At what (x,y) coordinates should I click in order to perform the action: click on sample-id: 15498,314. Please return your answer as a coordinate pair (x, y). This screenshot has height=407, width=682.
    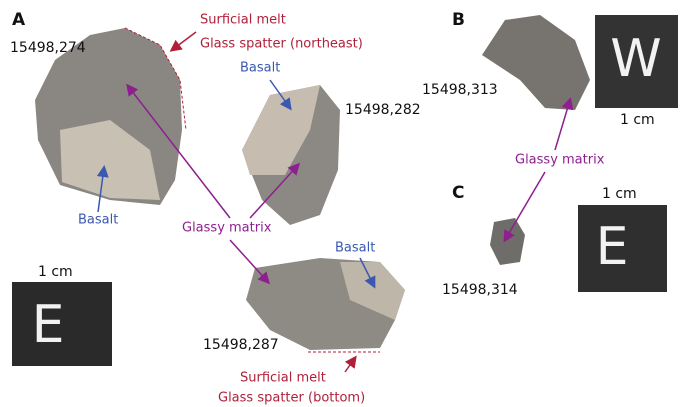
    Looking at the image, I should click on (480, 290).